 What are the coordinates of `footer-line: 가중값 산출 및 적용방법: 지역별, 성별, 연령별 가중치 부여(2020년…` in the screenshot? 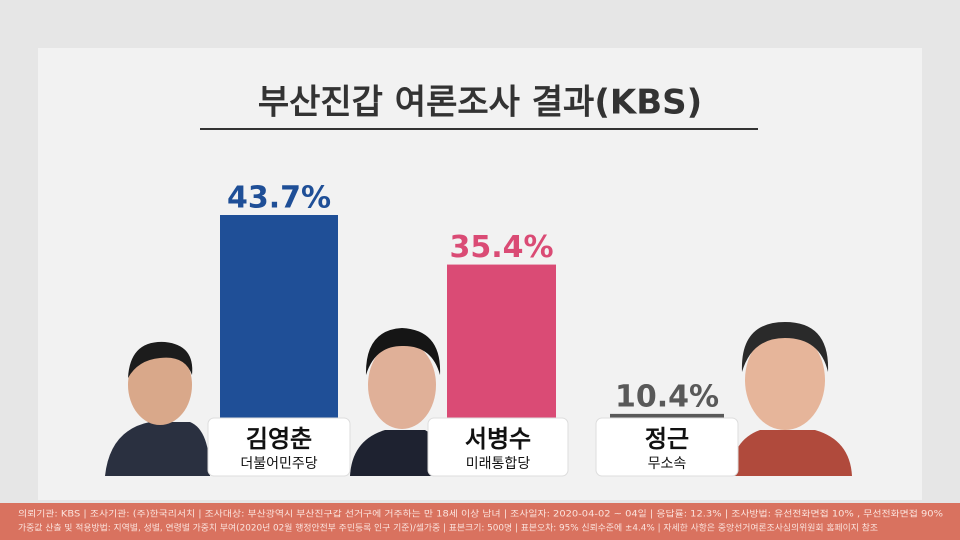 It's located at (448, 528).